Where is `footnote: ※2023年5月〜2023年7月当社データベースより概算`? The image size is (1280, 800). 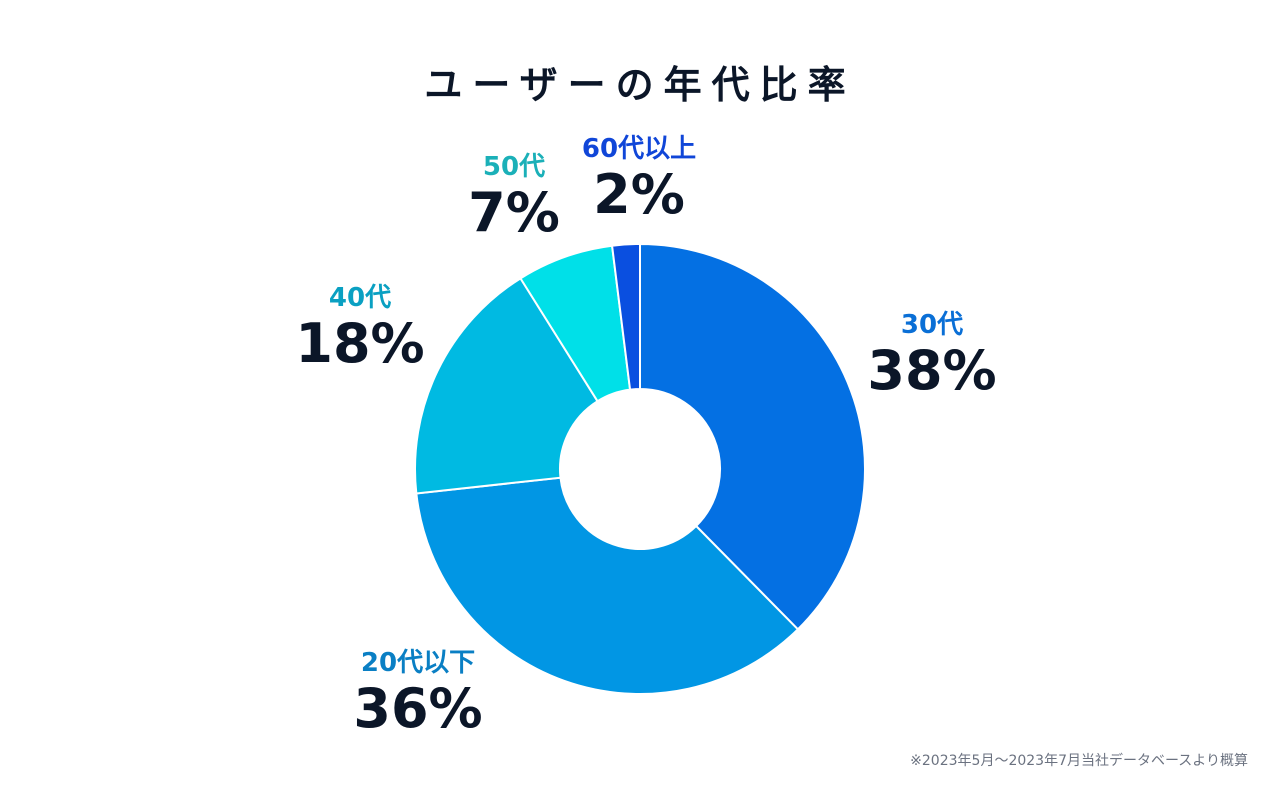
footnote: ※2023年5月〜2023年7月当社データベースより概算 is located at coordinates (1079, 761).